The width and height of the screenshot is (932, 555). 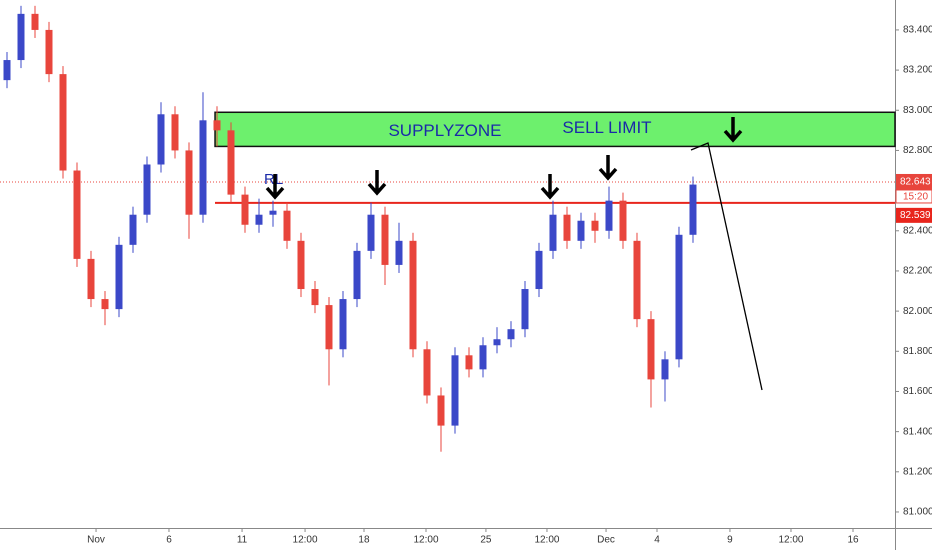 I want to click on y-tick-label: 81.400, so click(x=917, y=431).